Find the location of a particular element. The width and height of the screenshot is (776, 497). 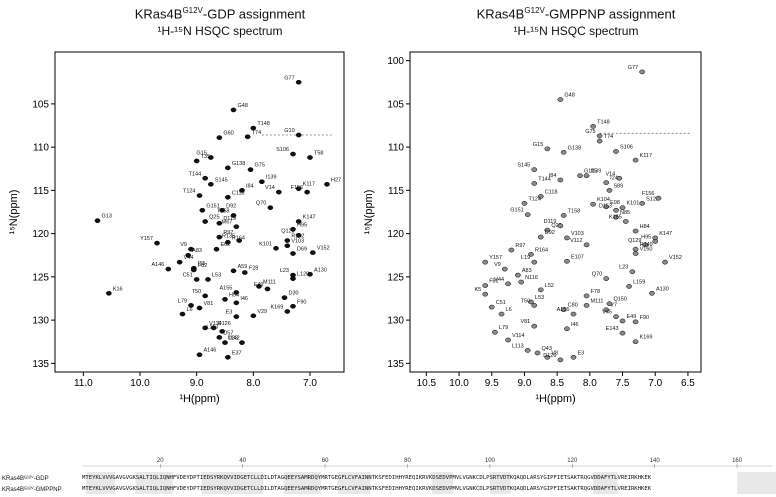

peak-label: C80 is located at coordinates (573, 306).